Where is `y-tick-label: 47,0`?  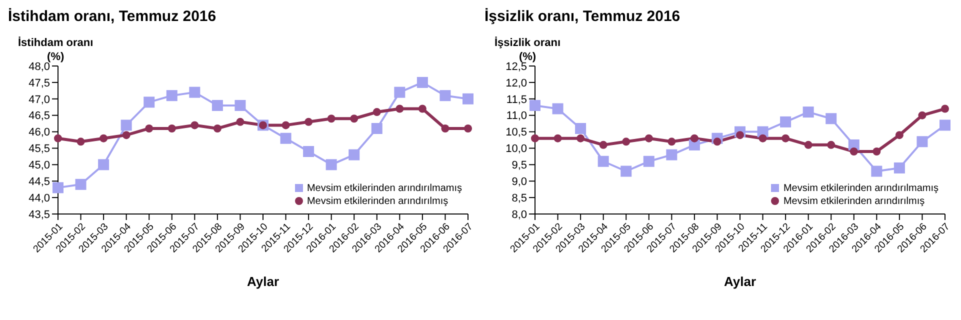 y-tick-label: 47,0 is located at coordinates (39, 100).